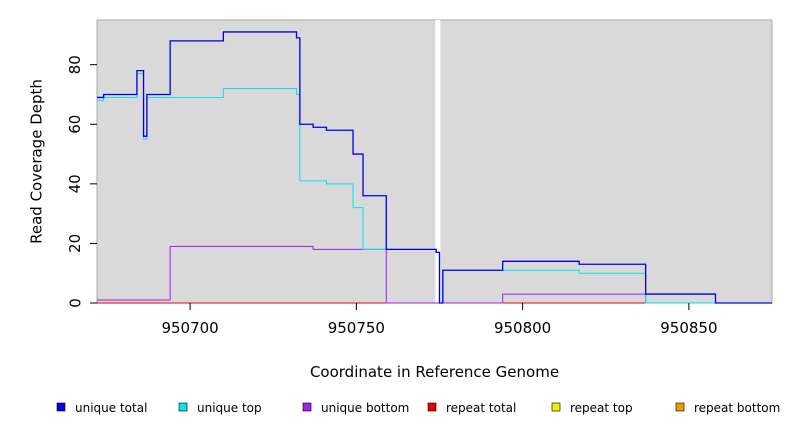  Describe the element at coordinates (229, 408) in the screenshot. I see `legend-label-unique-top: unique top` at that location.